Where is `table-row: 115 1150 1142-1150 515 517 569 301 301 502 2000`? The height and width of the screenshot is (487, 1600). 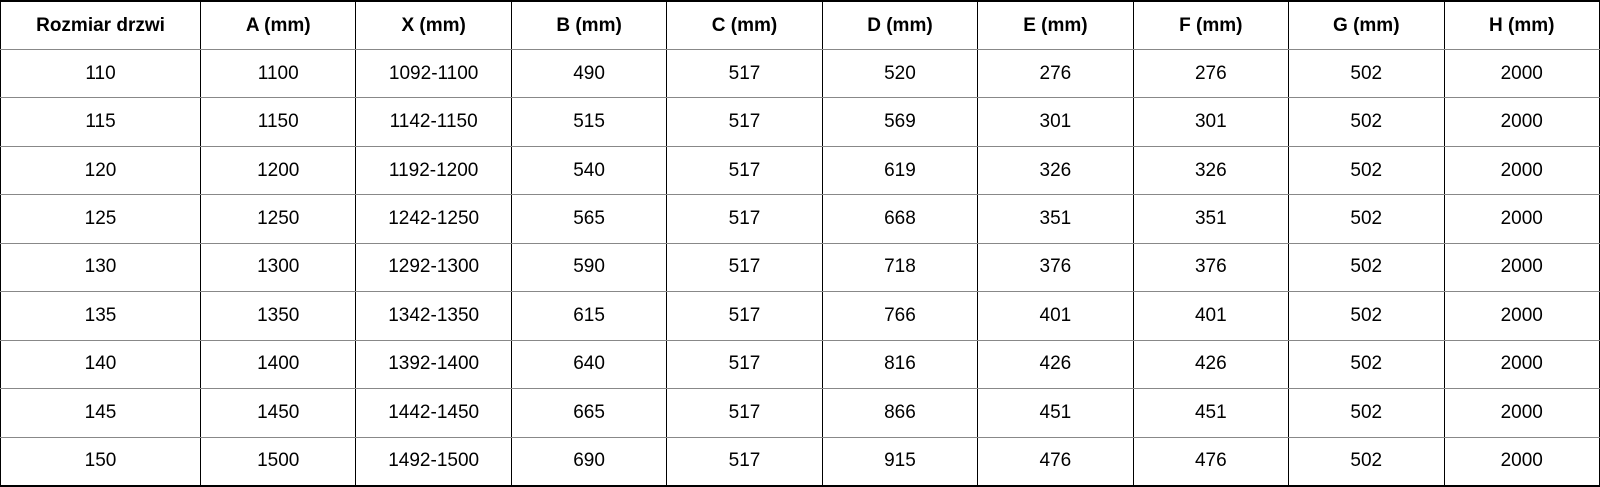 table-row: 115 1150 1142-1150 515 517 569 301 301 502 2000 is located at coordinates (800, 122).